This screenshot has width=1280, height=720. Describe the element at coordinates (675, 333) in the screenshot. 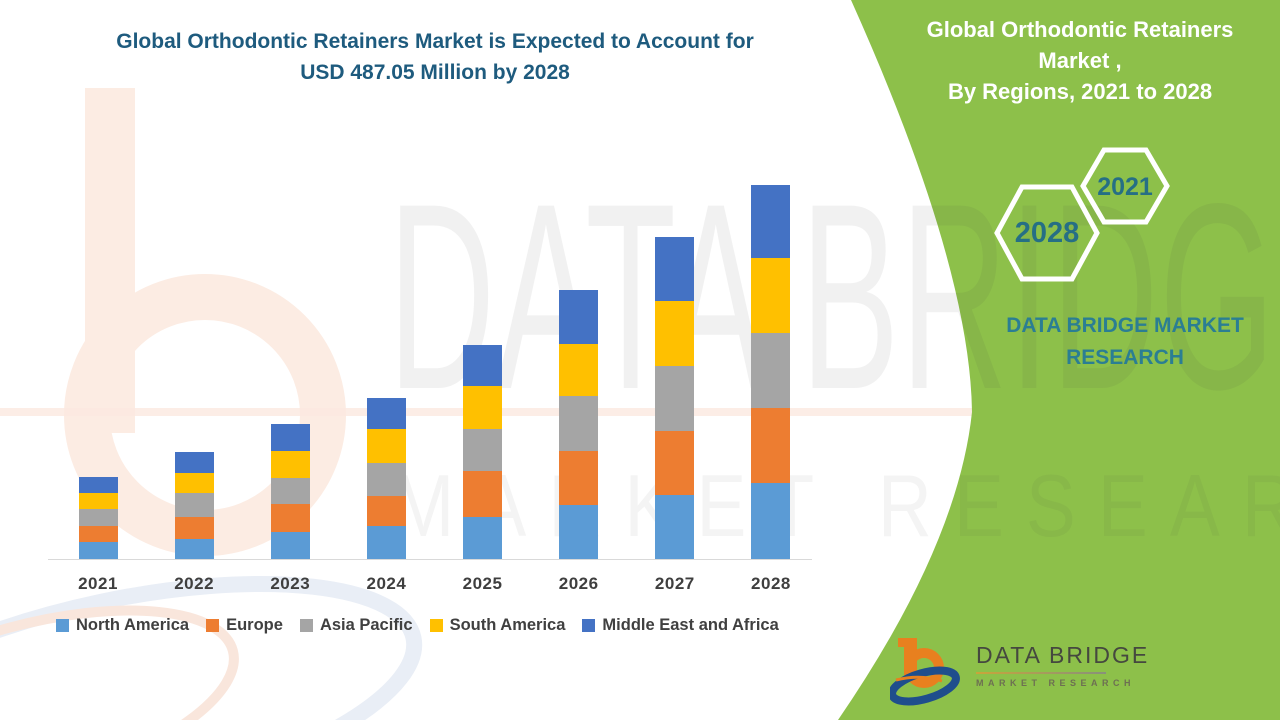

I see `bar-segment-south-america-2027` at that location.